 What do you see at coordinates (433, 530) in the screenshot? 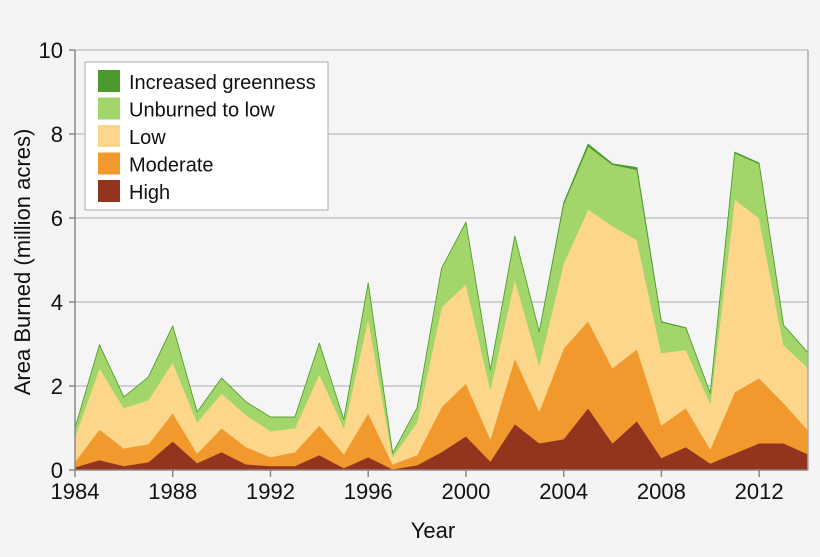
I see `x-axis-label: Year` at bounding box center [433, 530].